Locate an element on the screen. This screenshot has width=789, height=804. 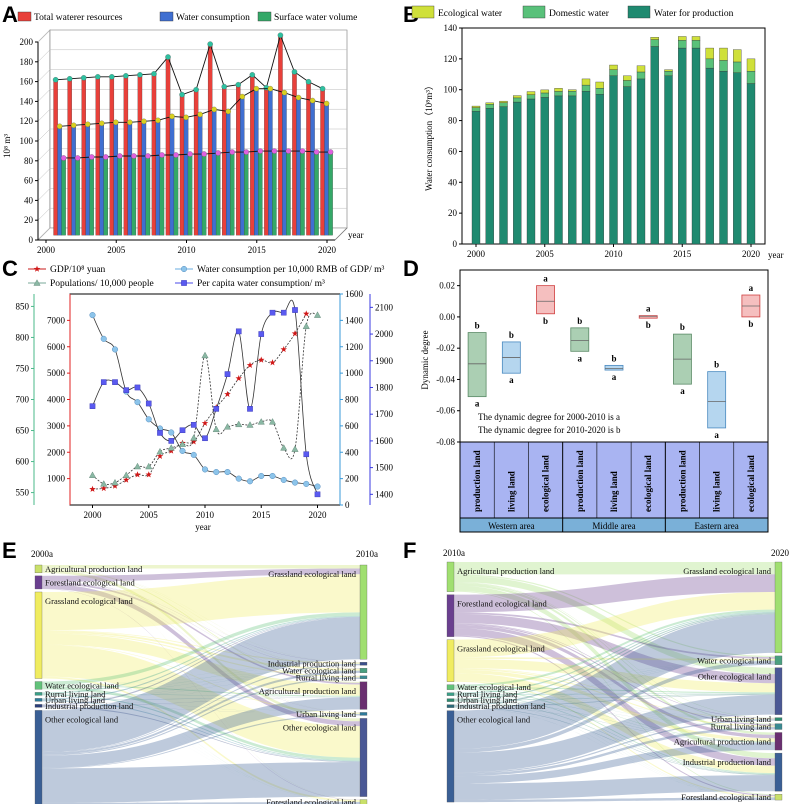
y-tick-label-pop: 550 is located at coordinates (23, 493).